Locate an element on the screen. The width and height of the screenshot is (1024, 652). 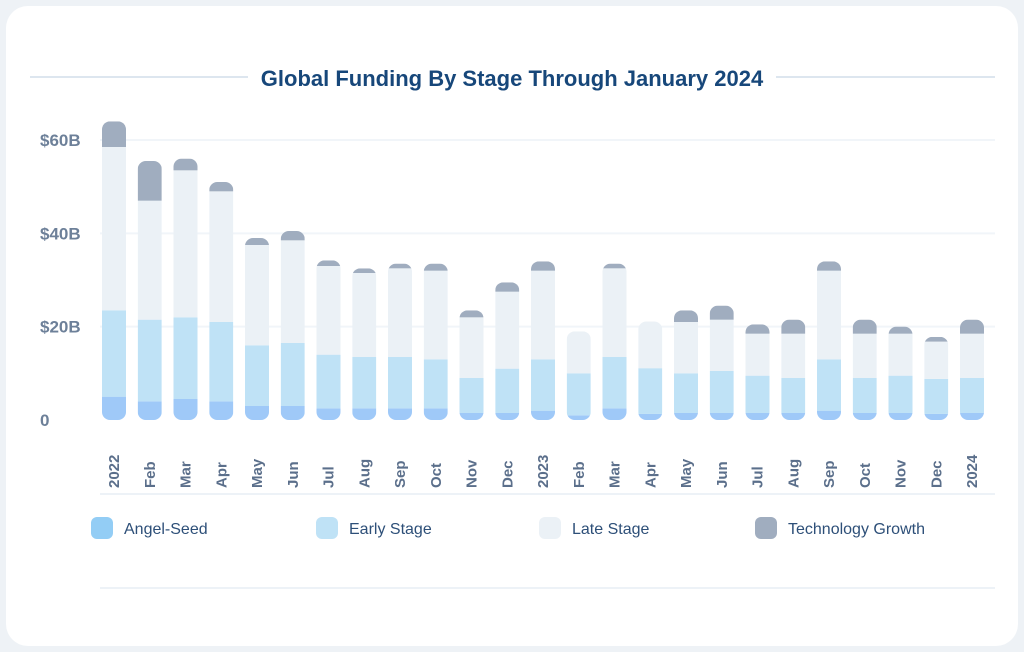
legend-label: Technology Growth is located at coordinates (856, 529).